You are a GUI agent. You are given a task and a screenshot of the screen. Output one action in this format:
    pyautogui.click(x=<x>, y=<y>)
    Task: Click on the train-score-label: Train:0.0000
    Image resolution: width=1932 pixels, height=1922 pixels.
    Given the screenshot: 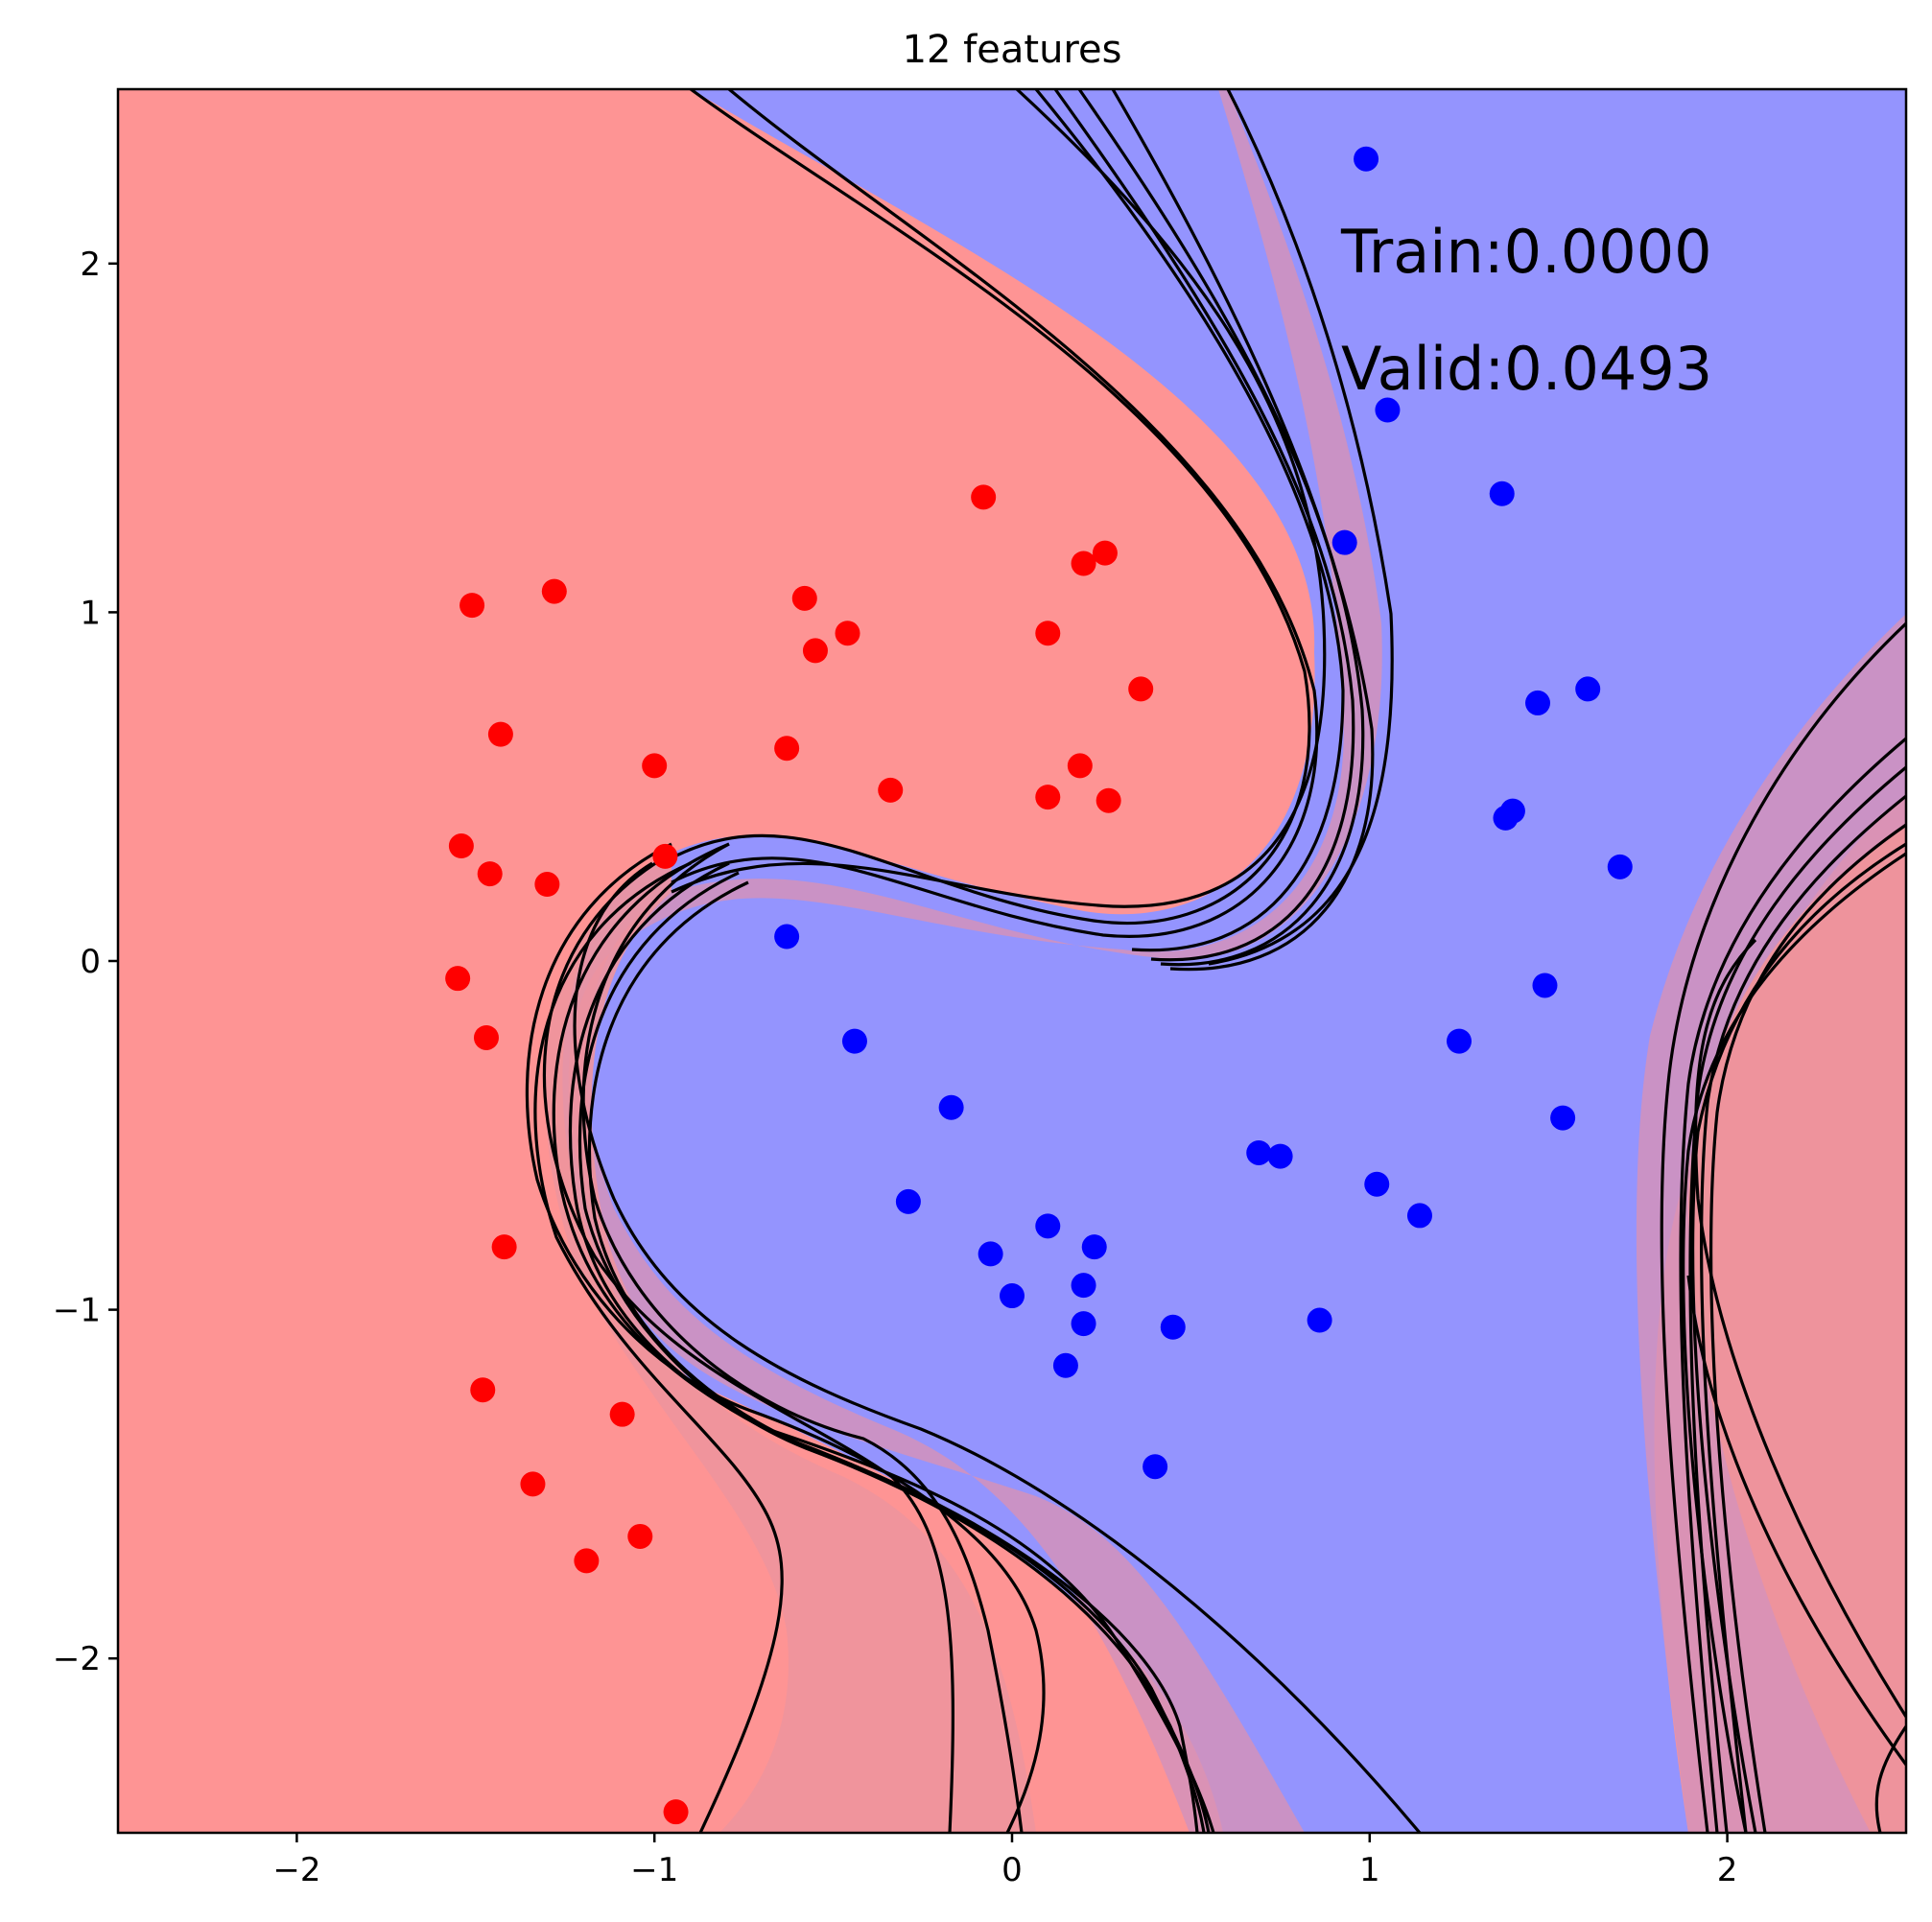 What is the action you would take?
    pyautogui.click(x=1526, y=252)
    